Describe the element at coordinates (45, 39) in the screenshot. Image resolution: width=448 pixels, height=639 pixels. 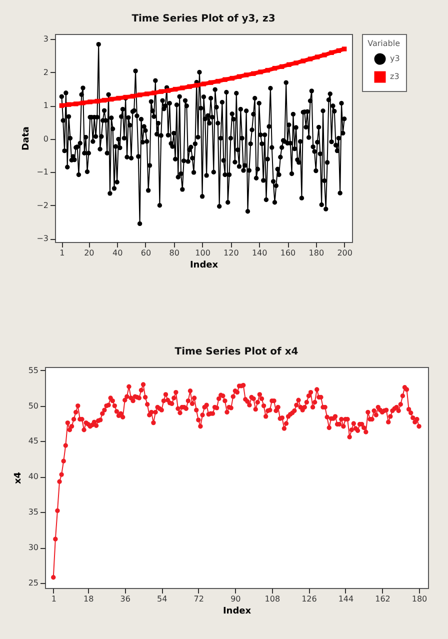
I see `y-tick-label: 3` at that location.